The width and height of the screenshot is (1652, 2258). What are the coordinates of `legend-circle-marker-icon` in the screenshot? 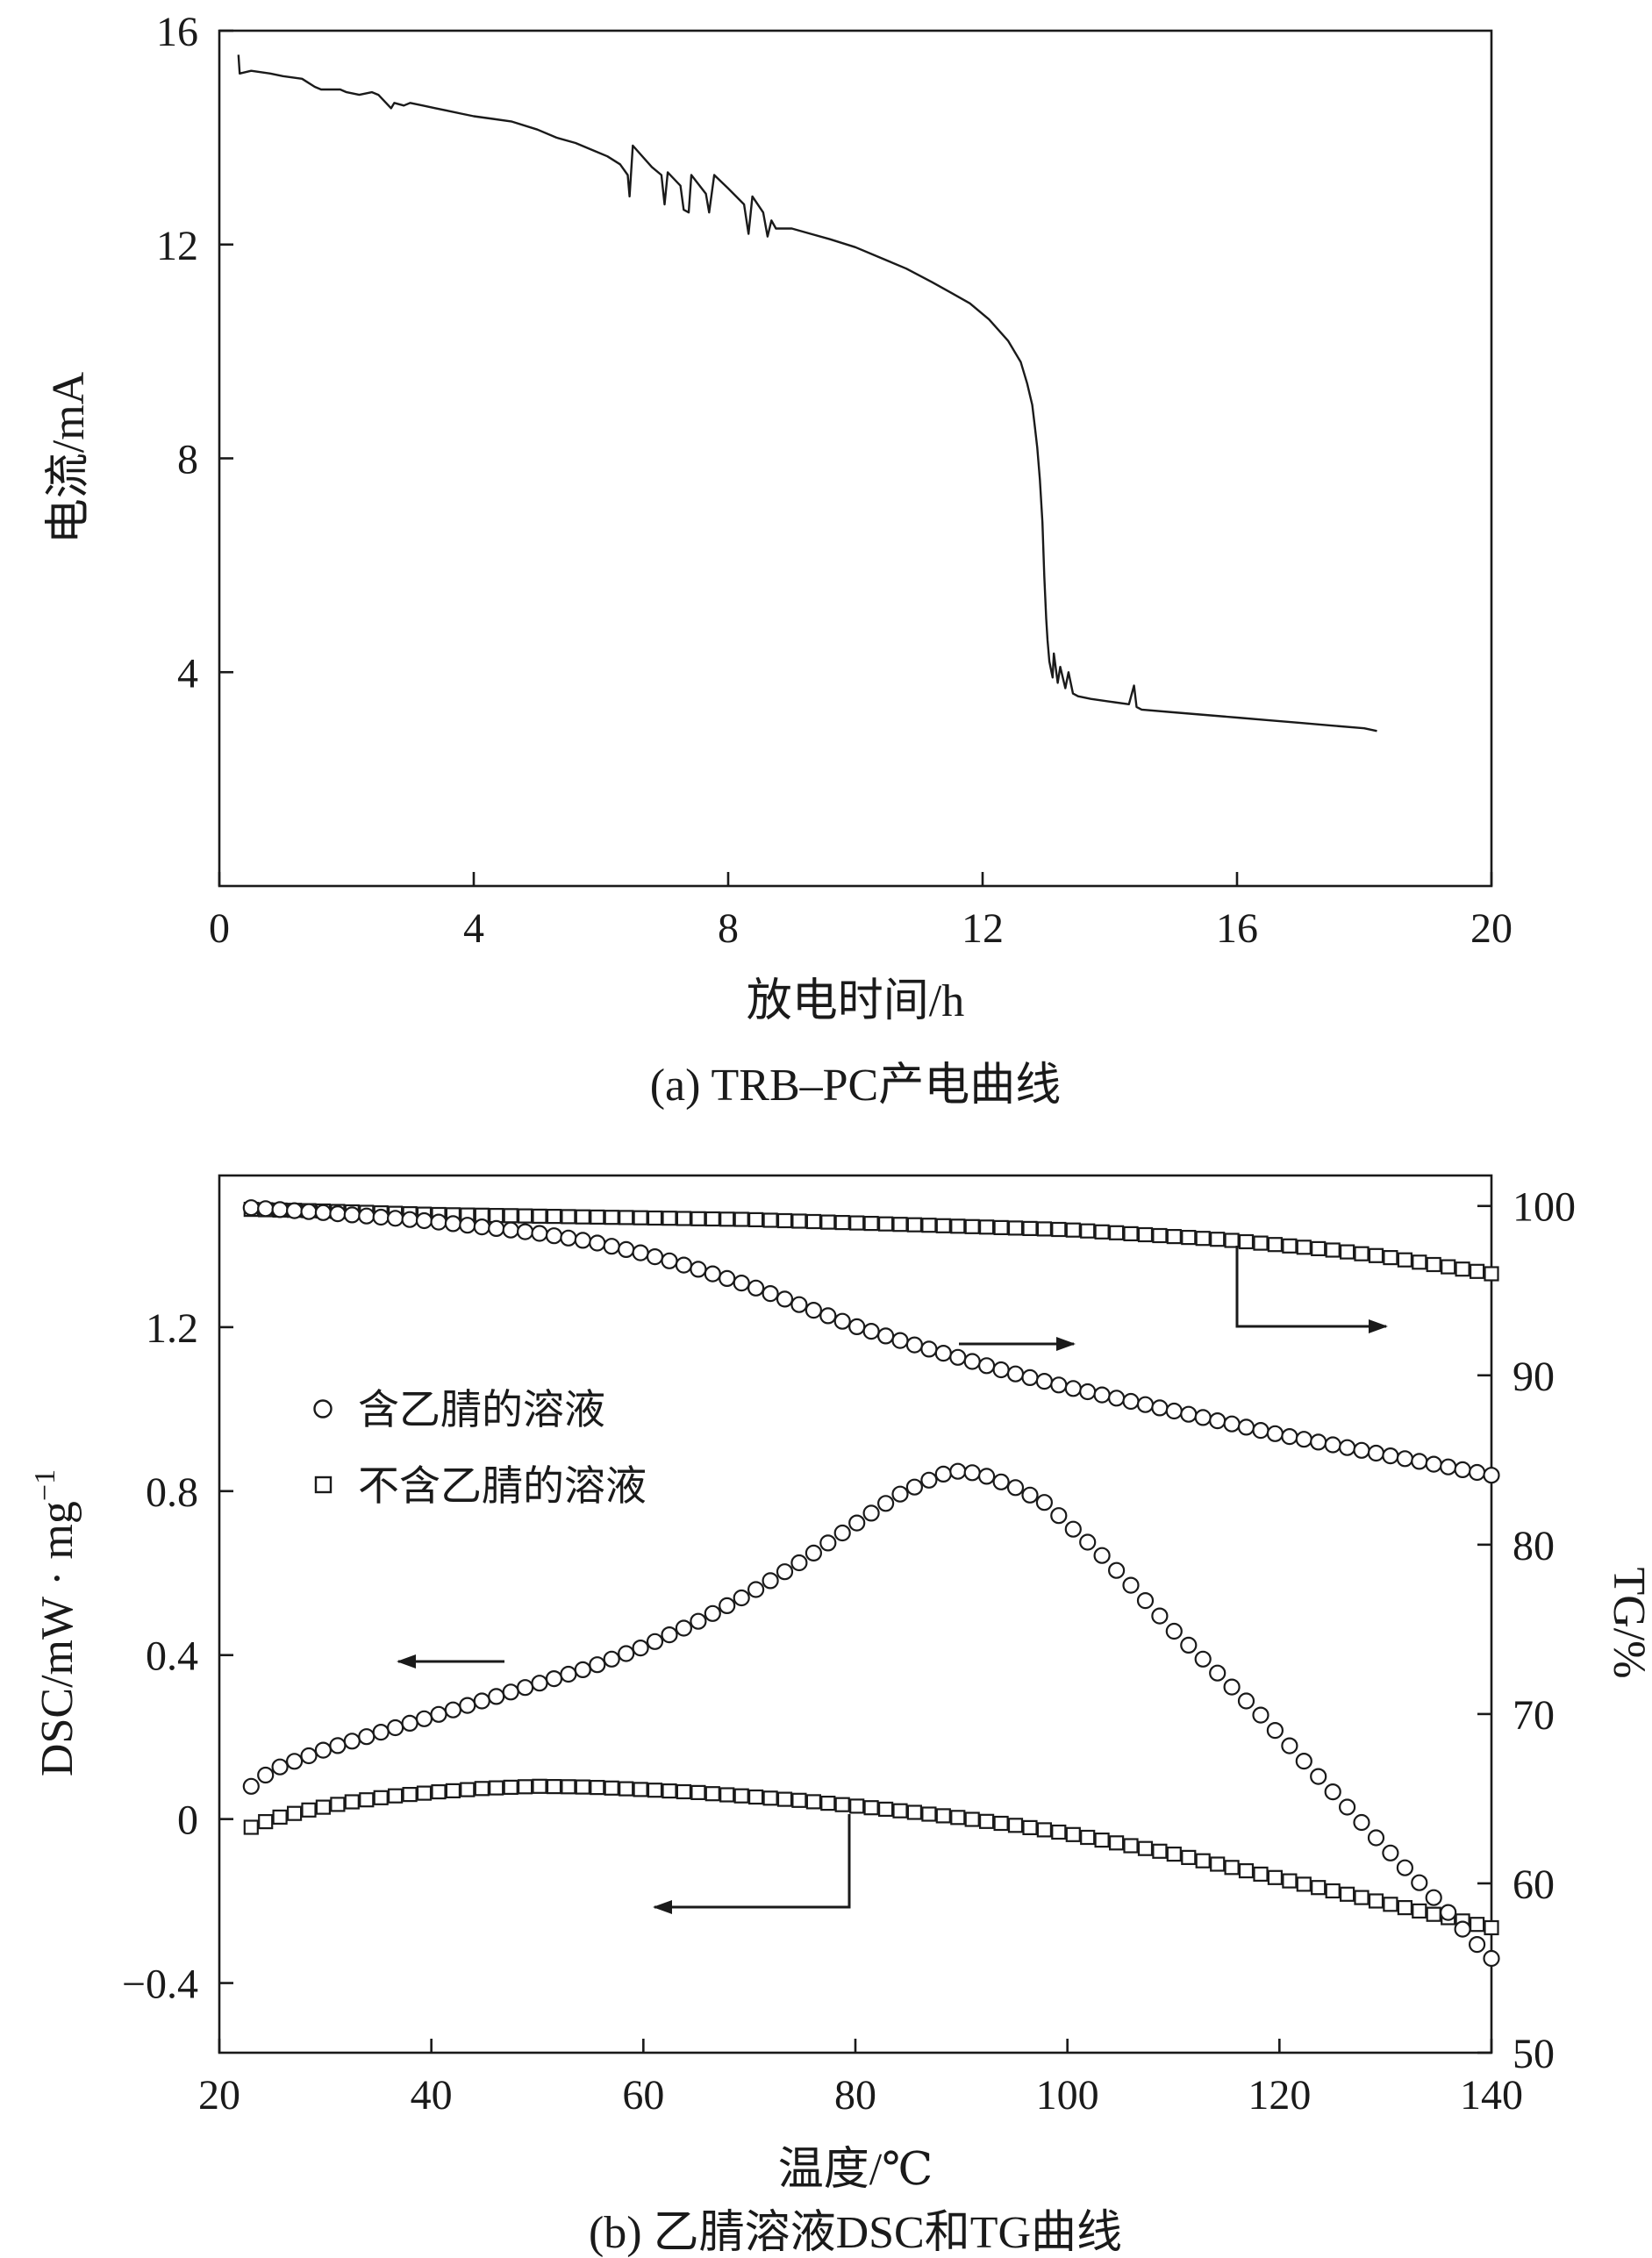 It's located at (323, 1408).